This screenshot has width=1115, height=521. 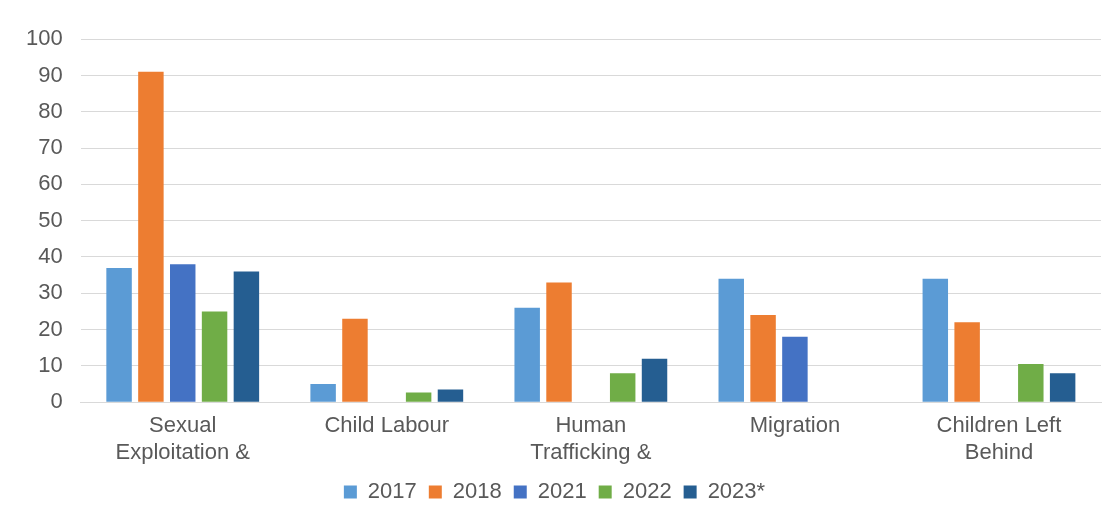 What do you see at coordinates (387, 425) in the screenshot?
I see `x-tick-label: Child Labour` at bounding box center [387, 425].